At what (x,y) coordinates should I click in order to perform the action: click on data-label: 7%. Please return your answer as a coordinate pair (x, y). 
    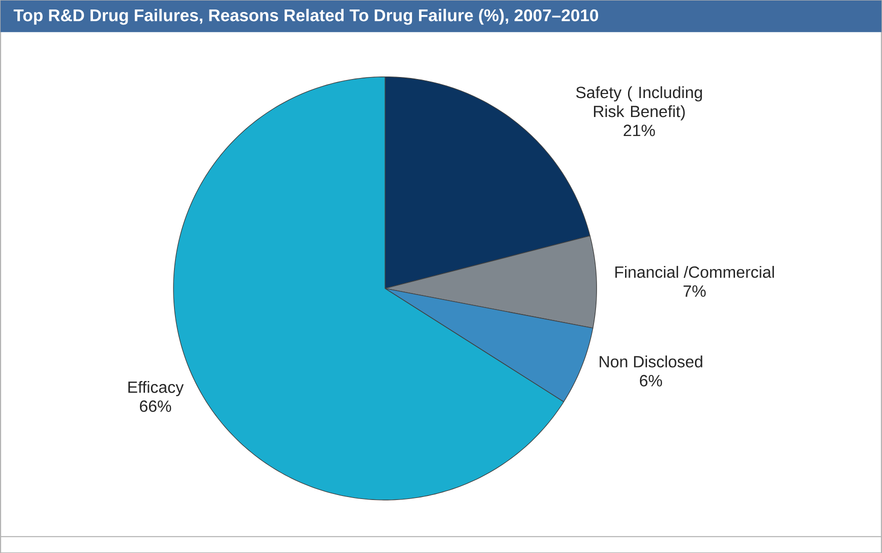
    Looking at the image, I should click on (695, 291).